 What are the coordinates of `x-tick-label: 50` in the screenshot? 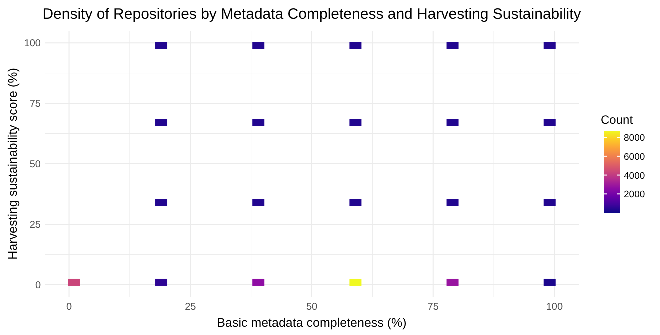 It's located at (312, 307).